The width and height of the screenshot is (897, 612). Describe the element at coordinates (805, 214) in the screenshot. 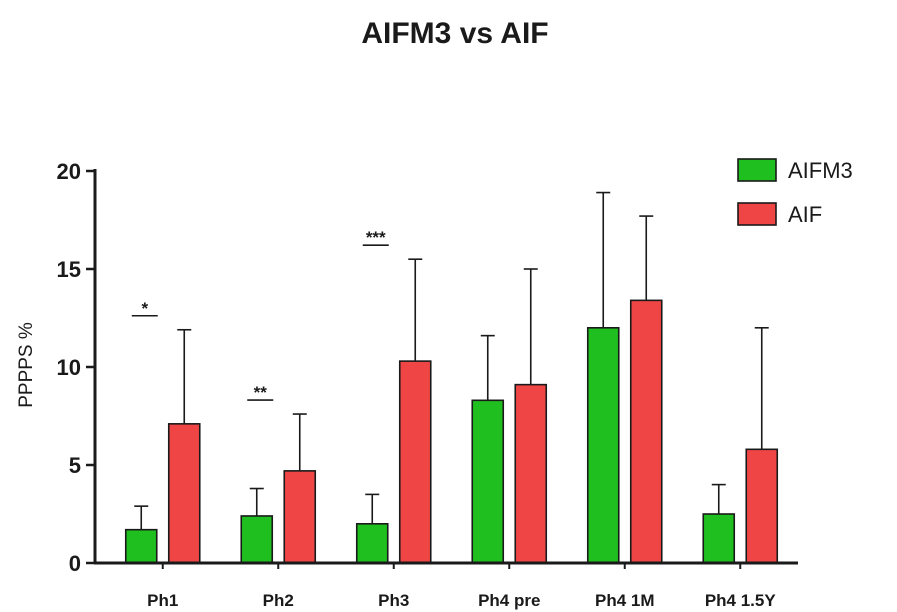

I see `legend-label-aif: AIF` at that location.